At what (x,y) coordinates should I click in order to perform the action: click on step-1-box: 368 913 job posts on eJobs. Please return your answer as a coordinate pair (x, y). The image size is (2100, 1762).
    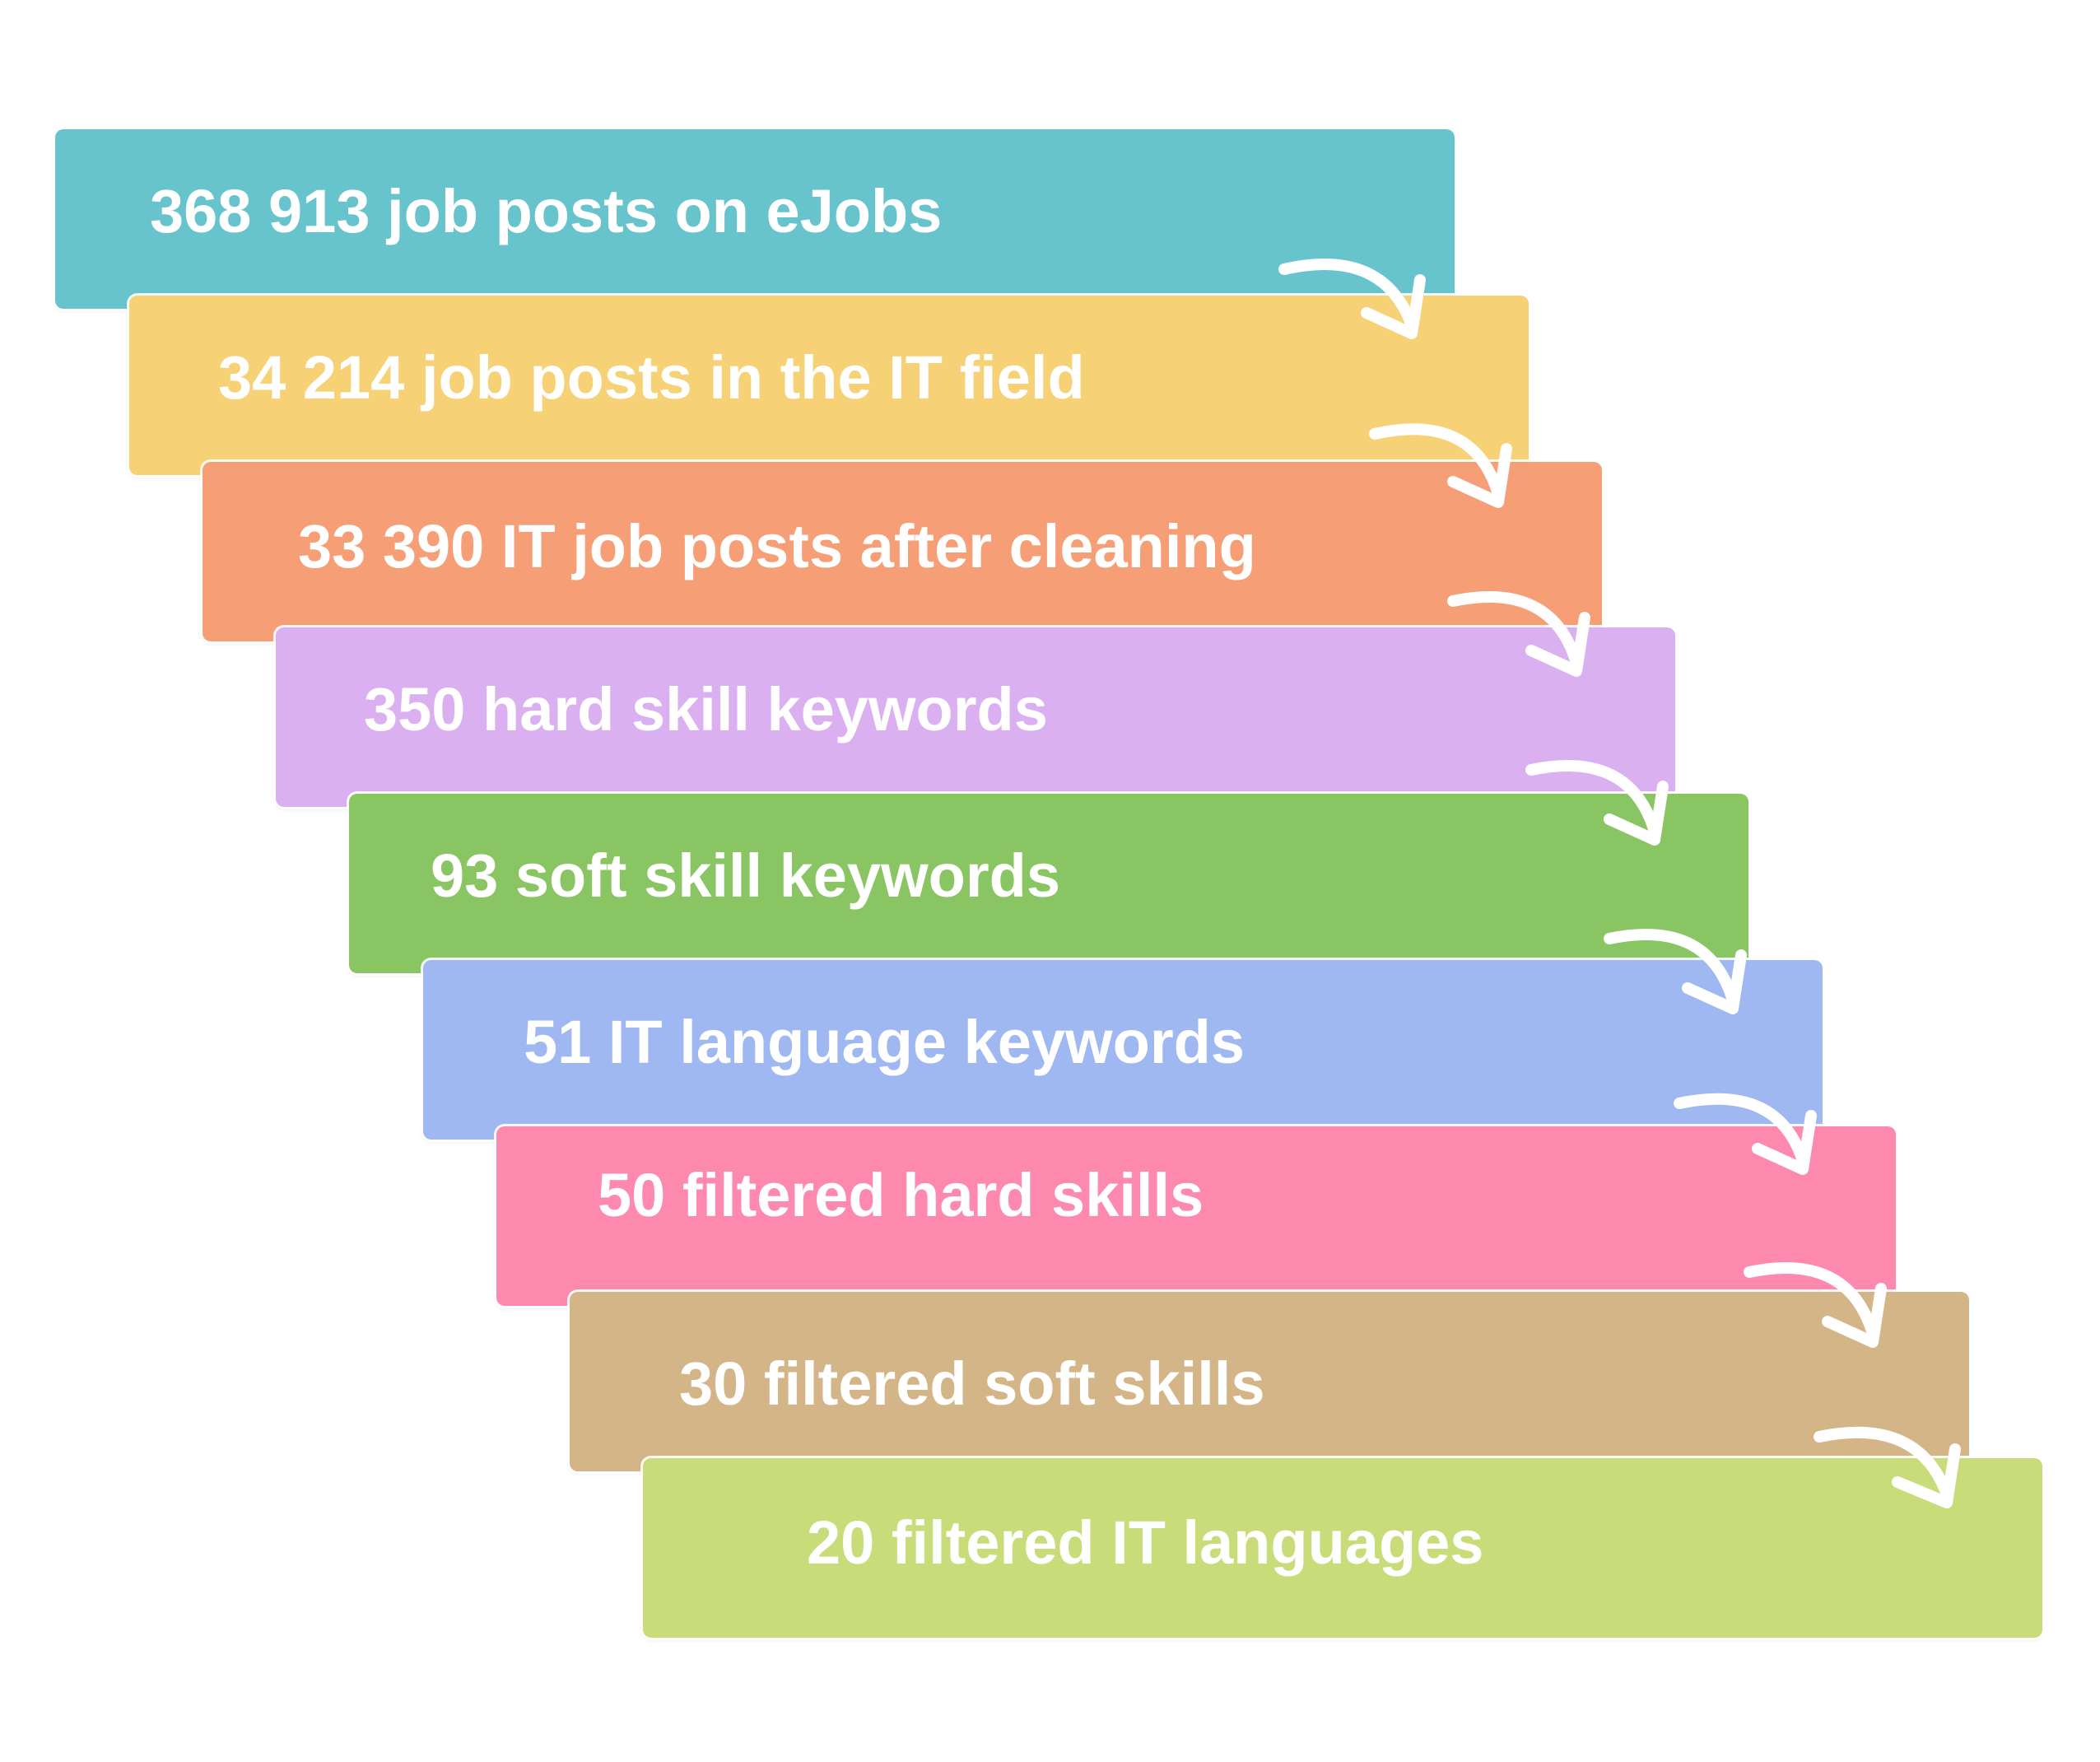
    Looking at the image, I should click on (755, 219).